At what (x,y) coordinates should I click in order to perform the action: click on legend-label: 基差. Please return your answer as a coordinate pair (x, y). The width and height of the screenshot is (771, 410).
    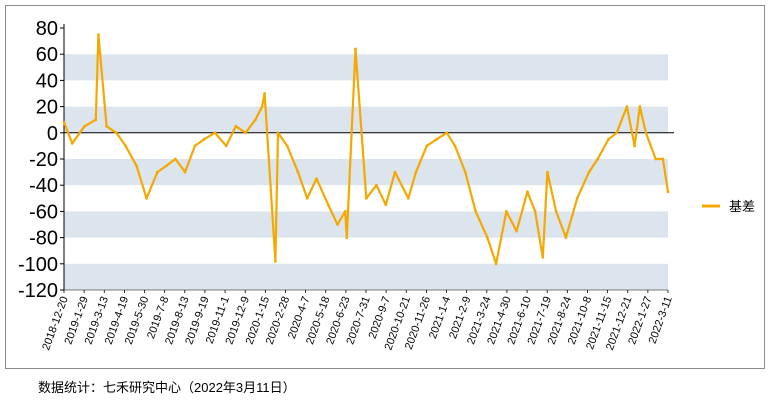
    Looking at the image, I should click on (742, 206).